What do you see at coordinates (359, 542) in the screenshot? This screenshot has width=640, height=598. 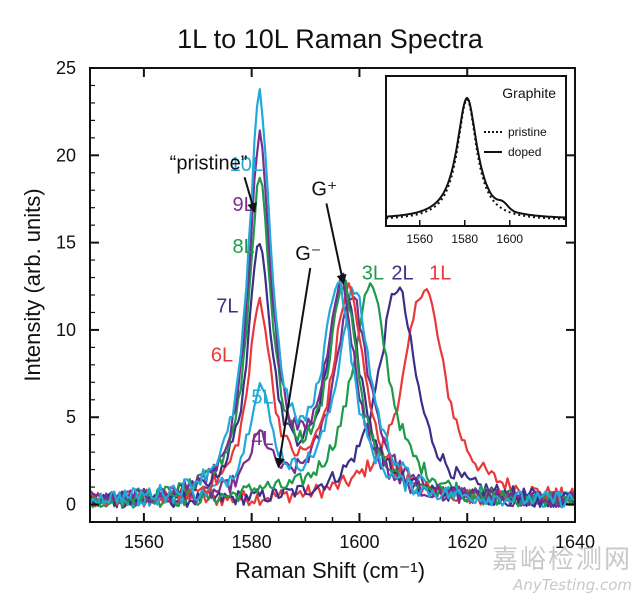 I see `x-tick-label-1600: 1600` at bounding box center [359, 542].